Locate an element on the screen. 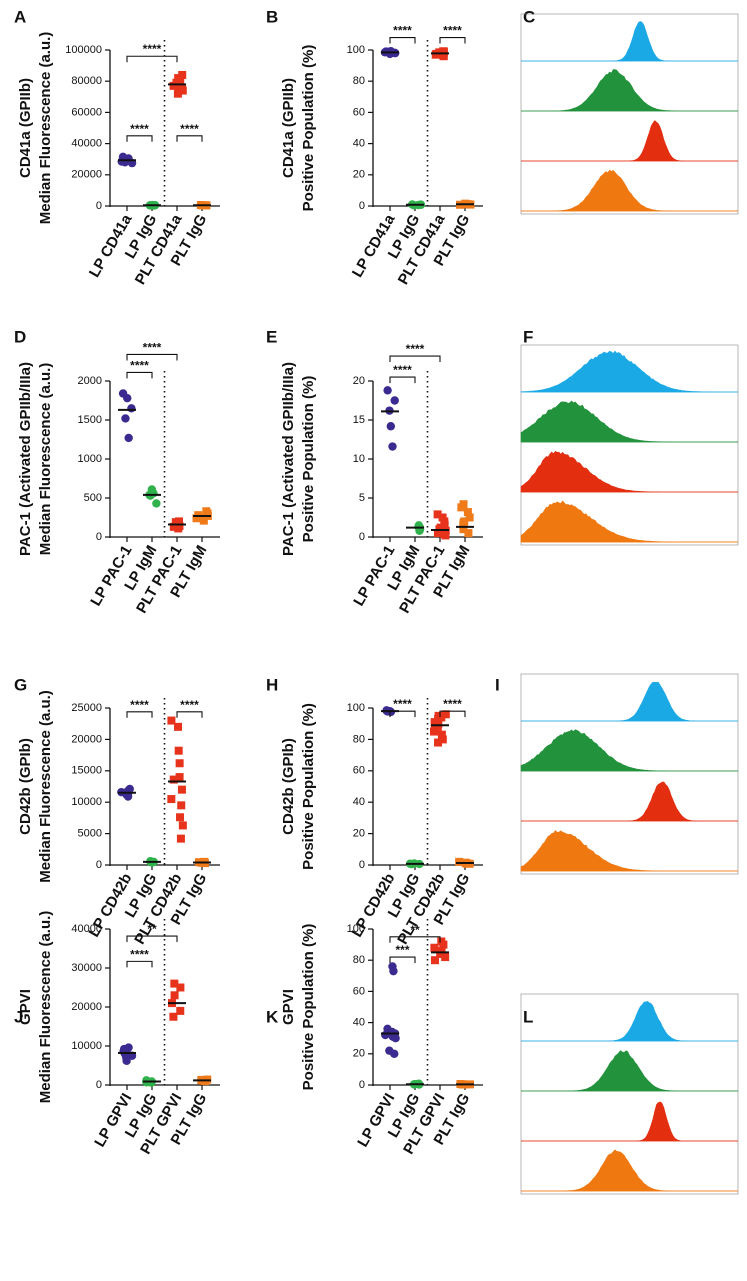 Image resolution: width=747 pixels, height=1281 pixels. panel-label: J is located at coordinates (18, 1016).